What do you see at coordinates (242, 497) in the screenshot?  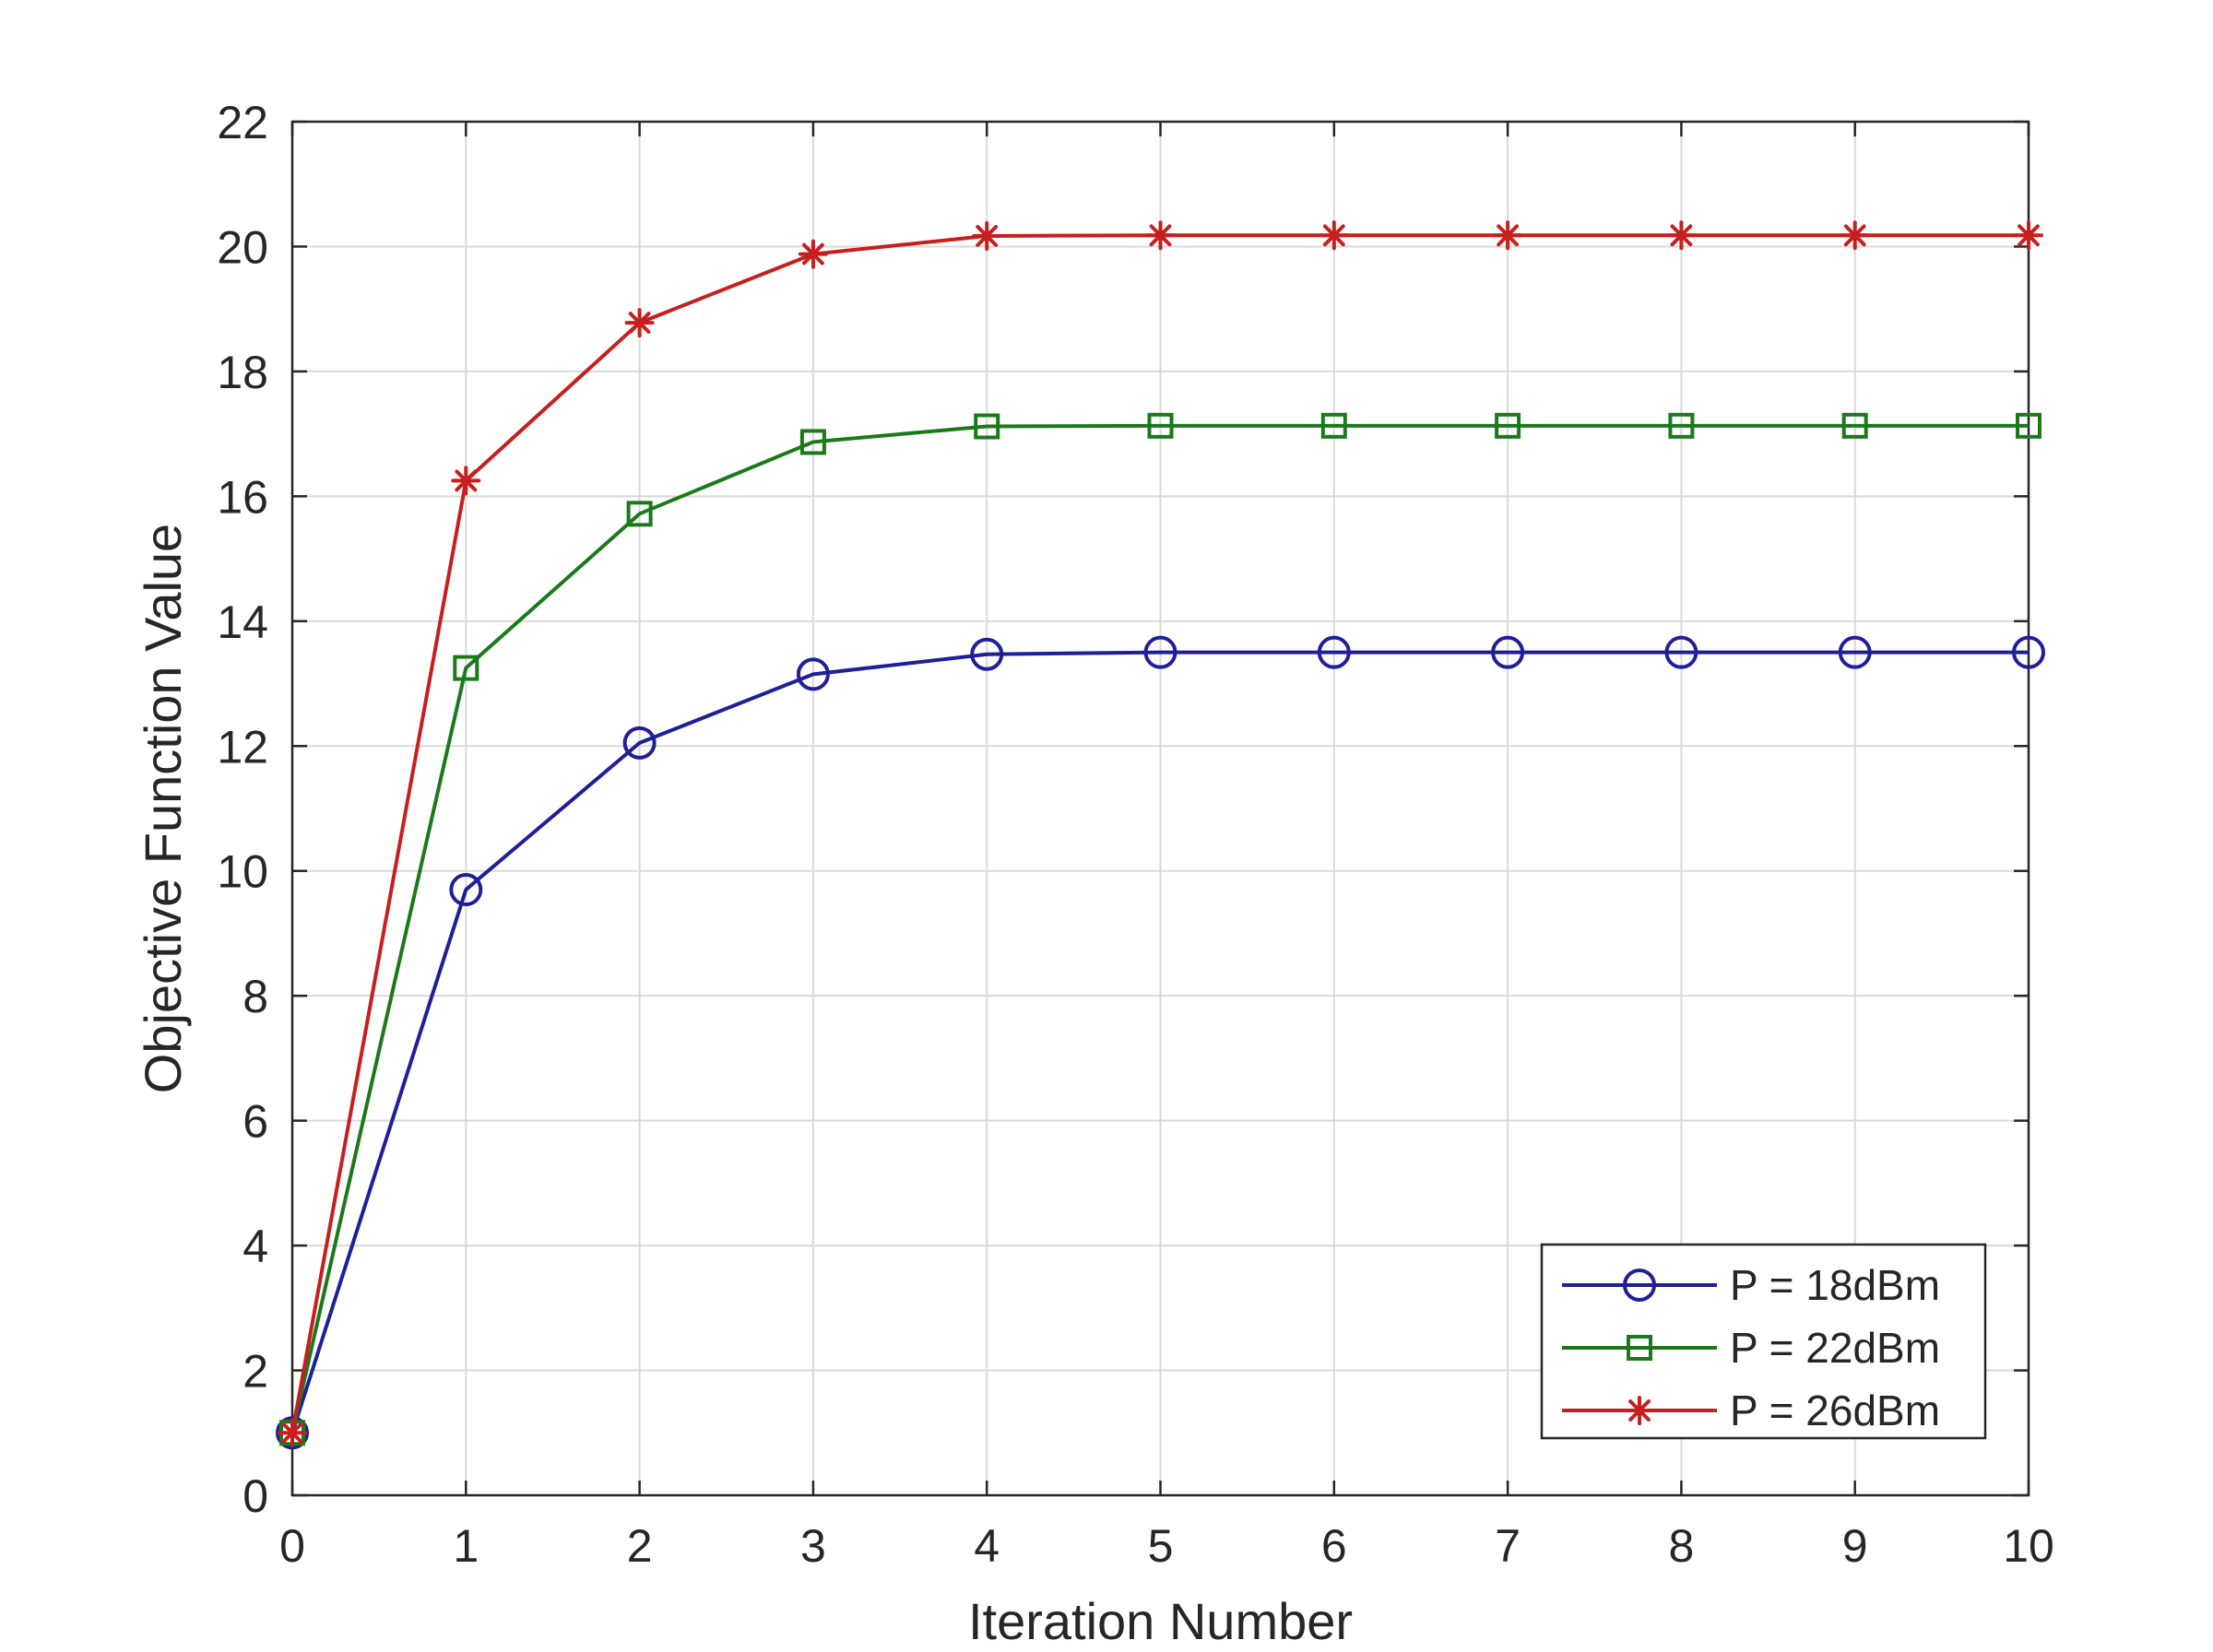 I see `y-tick-label: 16` at bounding box center [242, 497].